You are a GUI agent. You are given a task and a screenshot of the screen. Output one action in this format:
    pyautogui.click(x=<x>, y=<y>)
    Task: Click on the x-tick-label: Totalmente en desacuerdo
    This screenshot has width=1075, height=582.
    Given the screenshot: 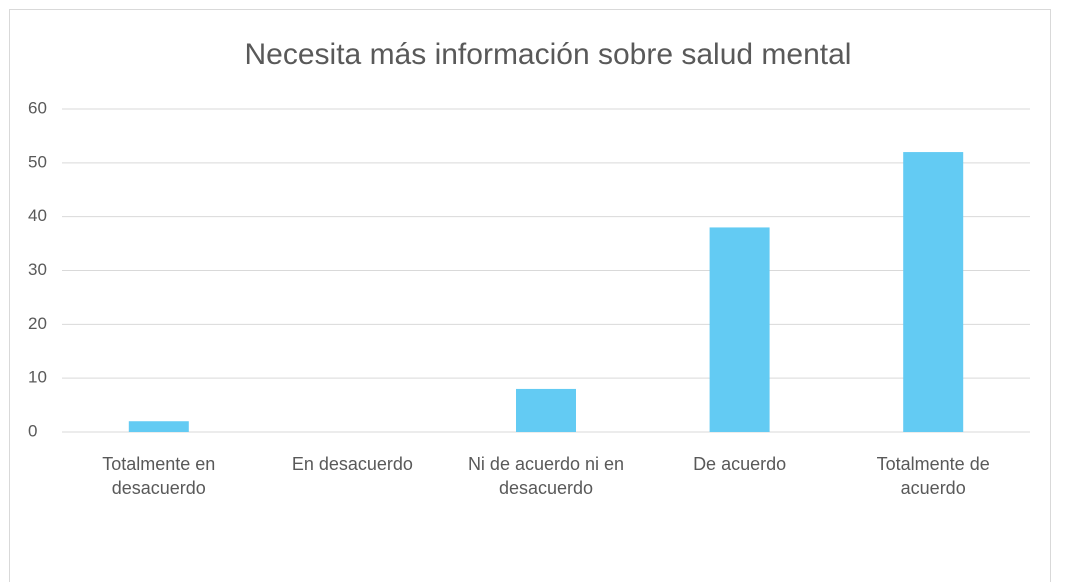 What is the action you would take?
    pyautogui.click(x=159, y=476)
    